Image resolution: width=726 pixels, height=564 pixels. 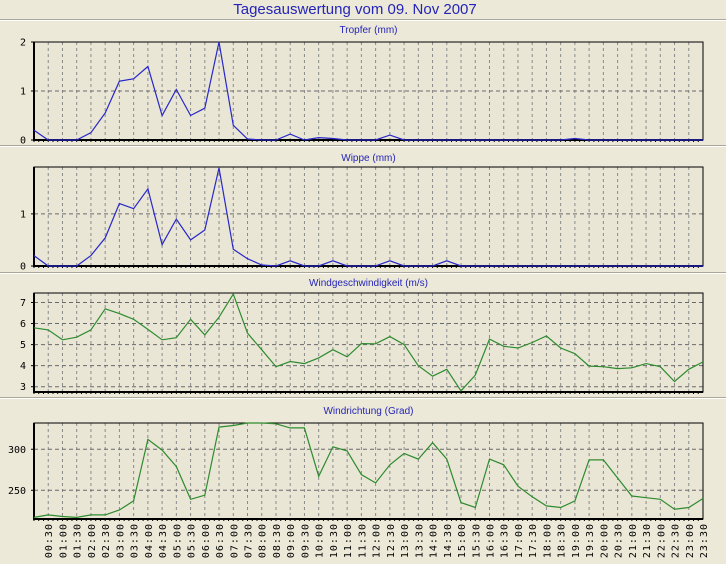 I want to click on y-tick-label: 300, so click(x=17, y=450).